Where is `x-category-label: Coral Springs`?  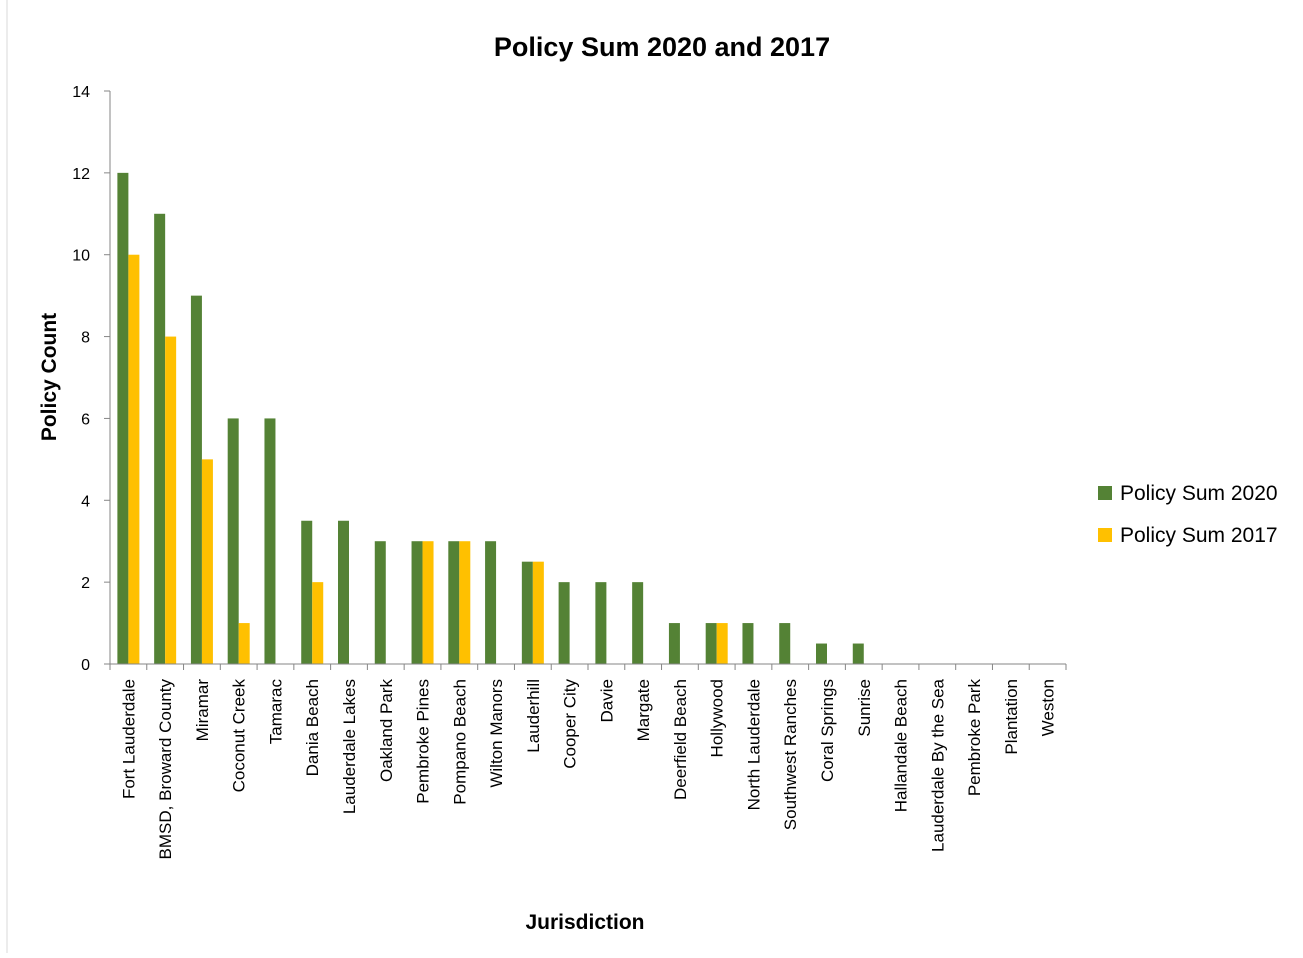 x-category-label: Coral Springs is located at coordinates (827, 730).